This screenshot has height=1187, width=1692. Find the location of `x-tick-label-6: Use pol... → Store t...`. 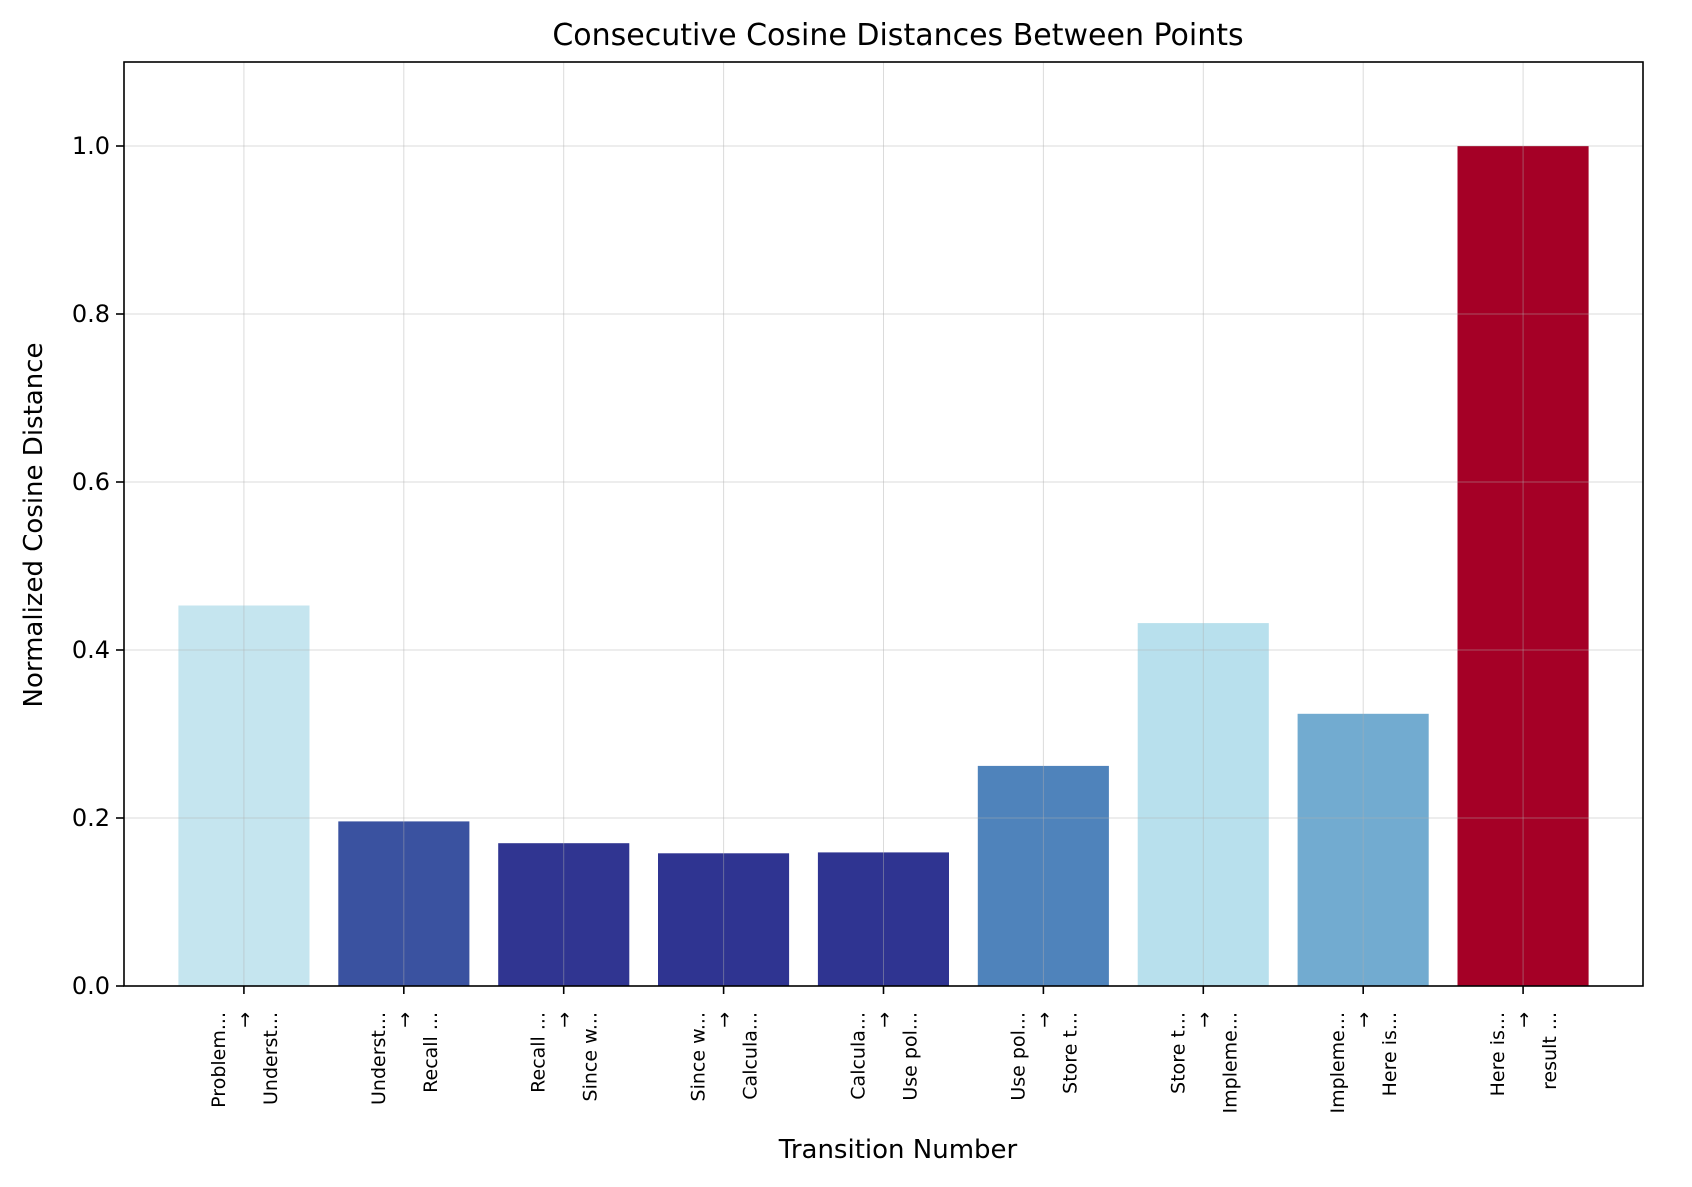

x-tick-label-6: Use pol... → Store t... is located at coordinates (1044, 1056).